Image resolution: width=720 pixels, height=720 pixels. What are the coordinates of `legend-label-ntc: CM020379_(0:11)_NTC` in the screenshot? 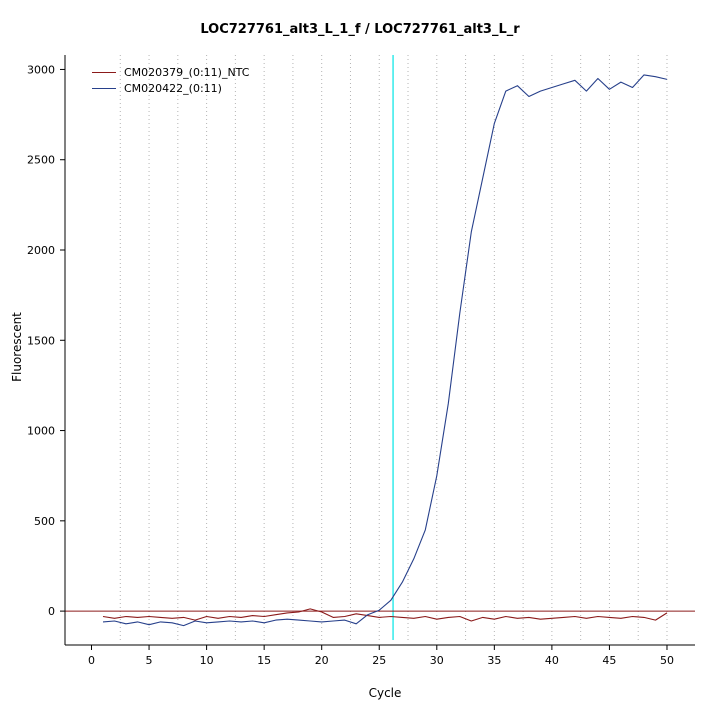 It's located at (187, 72).